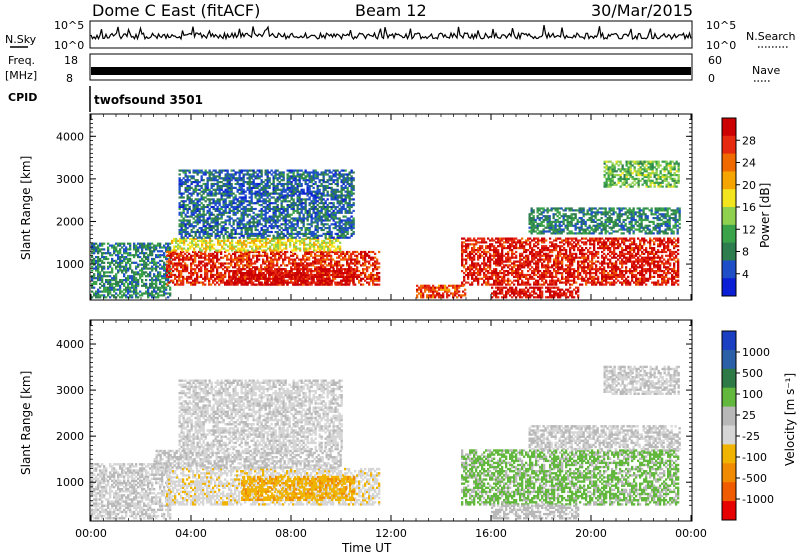 The height and width of the screenshot is (554, 800). What do you see at coordinates (266, 204) in the screenshot?
I see `data-region` at bounding box center [266, 204].